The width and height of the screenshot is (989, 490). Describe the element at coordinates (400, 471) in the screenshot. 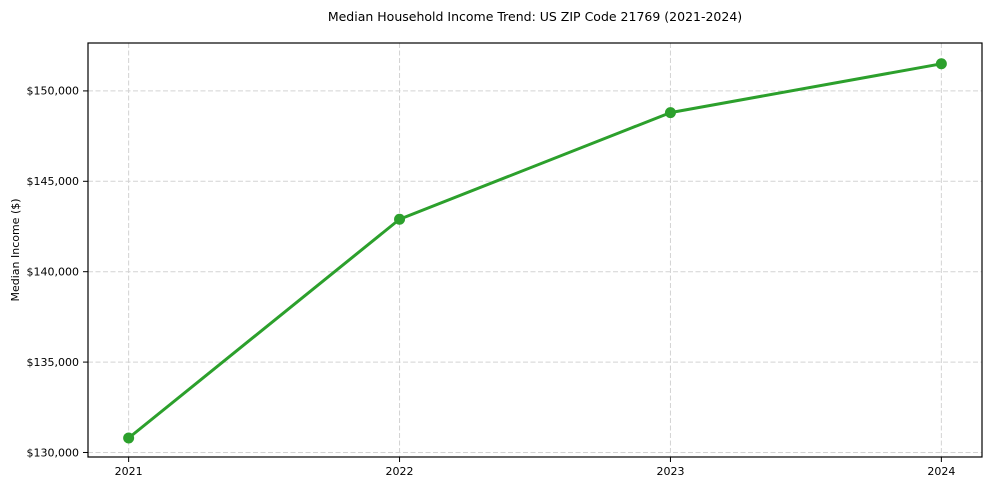

I see `x-tick-label: 2022` at that location.